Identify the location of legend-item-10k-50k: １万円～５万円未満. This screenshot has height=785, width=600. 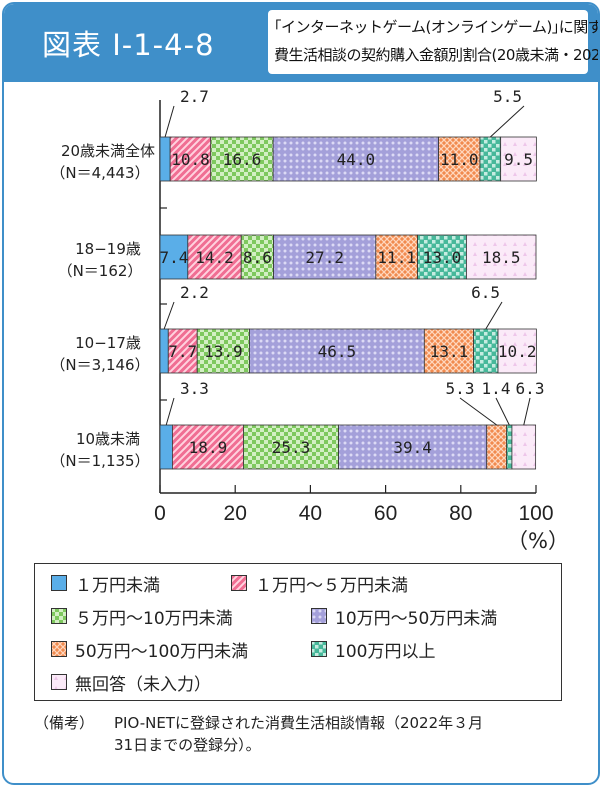
(319, 583).